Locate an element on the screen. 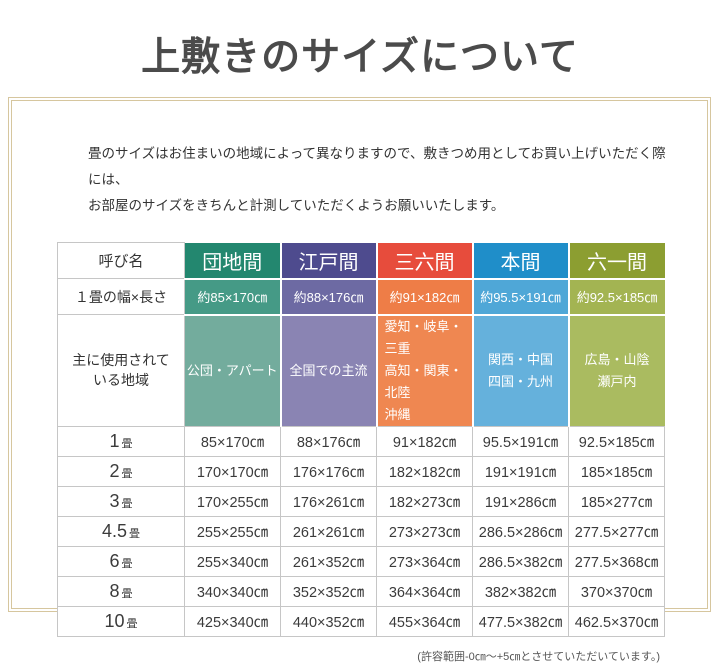 This screenshot has height=664, width=720. size-cell: 273×273㎝ is located at coordinates (424, 531).